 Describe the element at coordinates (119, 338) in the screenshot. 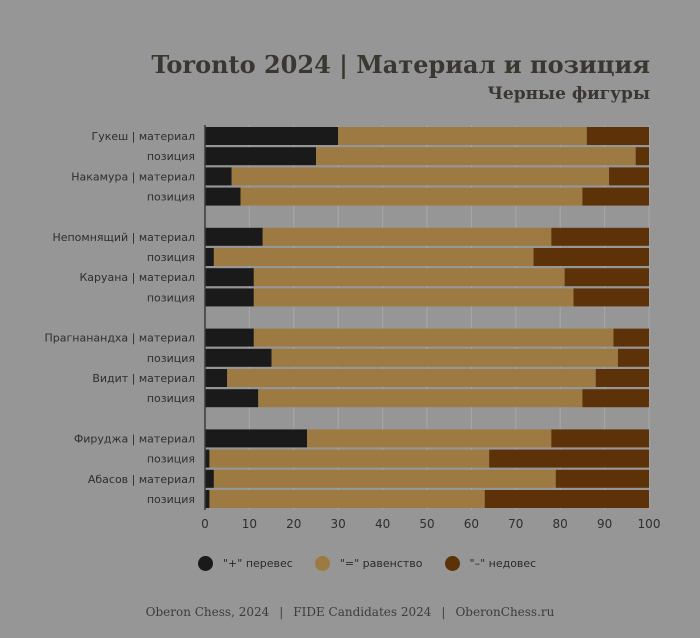

I see `y-axis-label: Прагнанандха | материал` at that location.